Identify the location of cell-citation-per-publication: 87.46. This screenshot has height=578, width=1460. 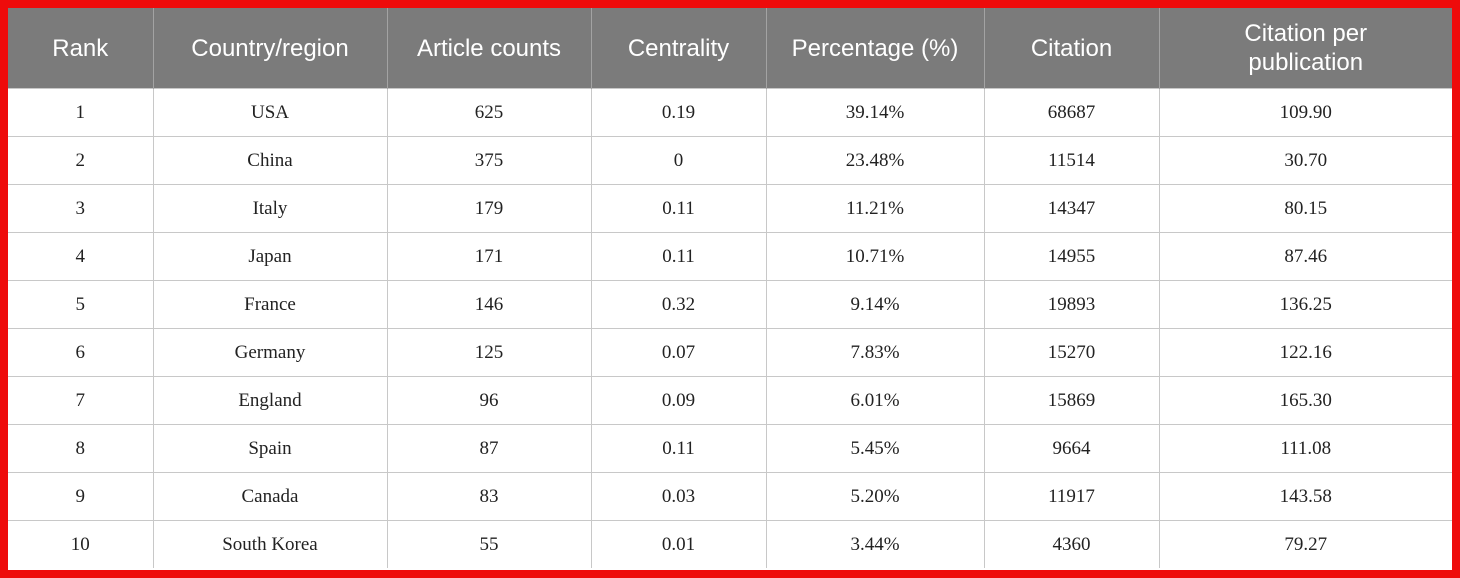
(1305, 256).